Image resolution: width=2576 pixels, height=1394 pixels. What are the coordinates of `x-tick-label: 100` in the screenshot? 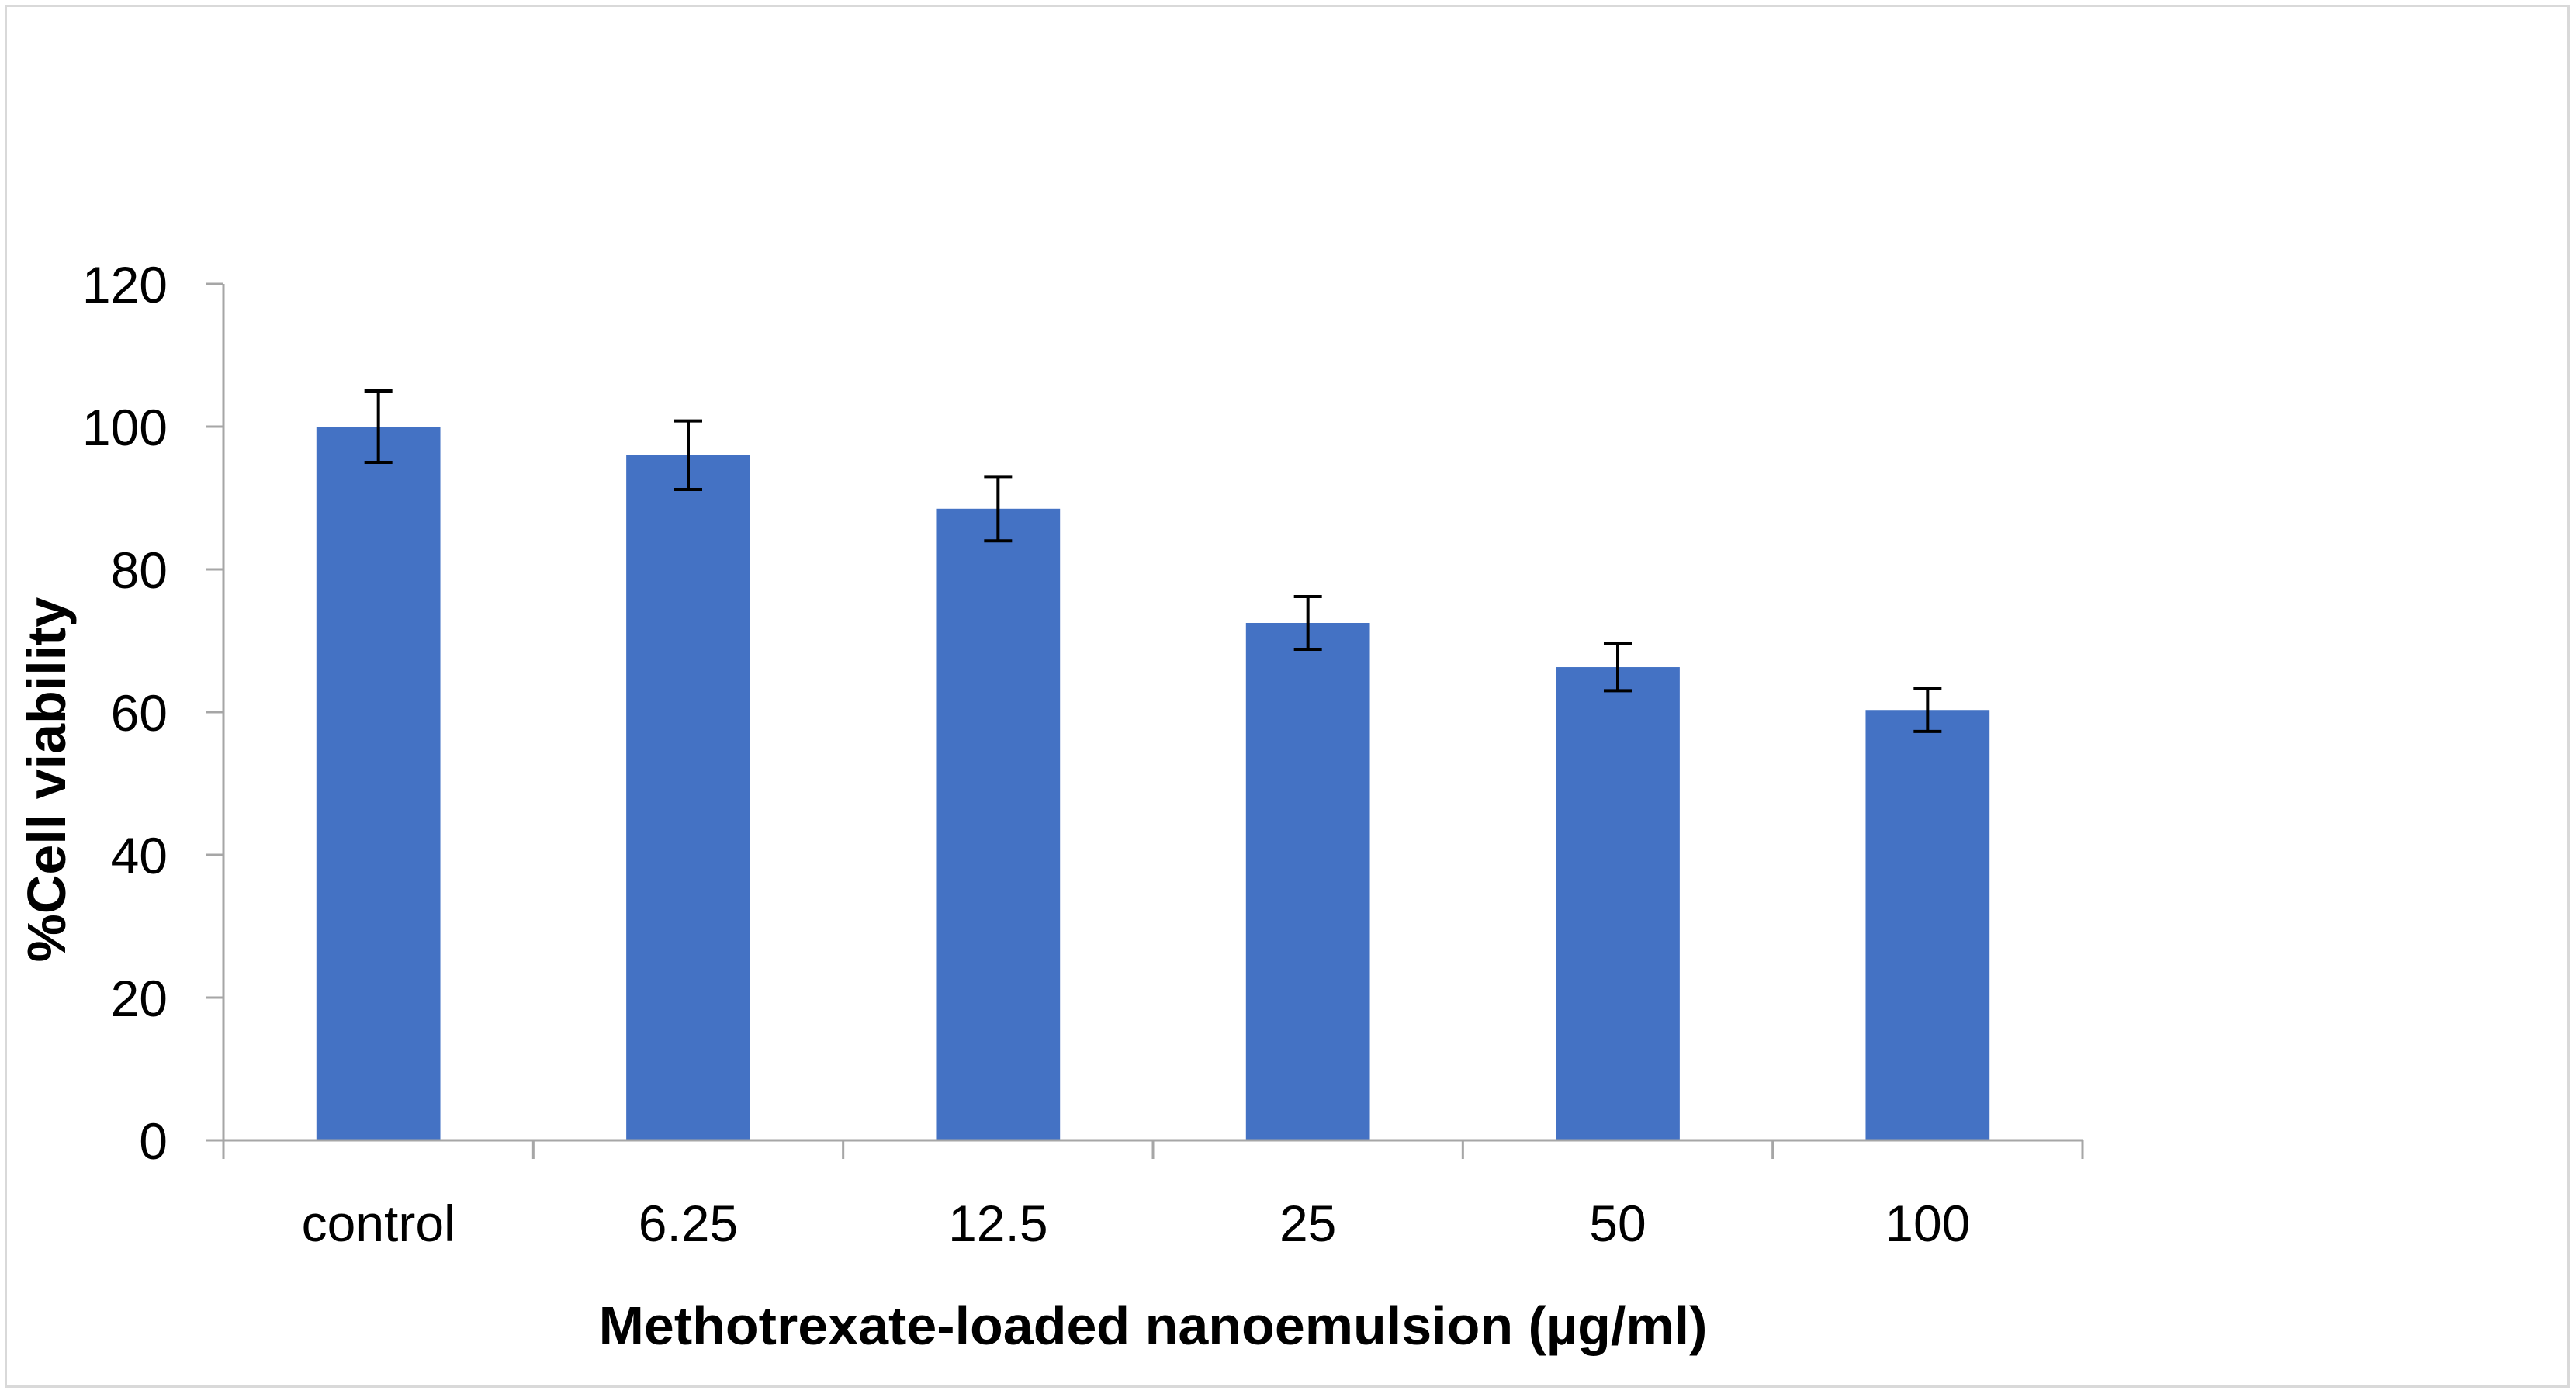 It's located at (1927, 1223).